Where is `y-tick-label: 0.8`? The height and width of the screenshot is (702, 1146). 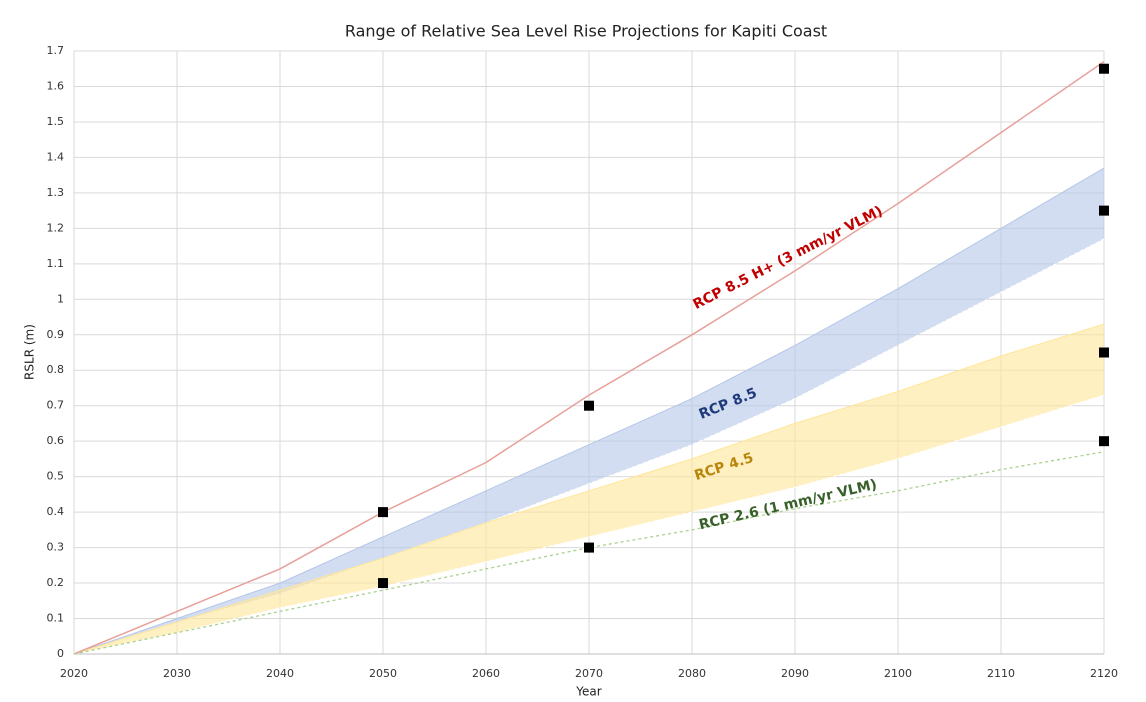 y-tick-label: 0.8 is located at coordinates (56, 369).